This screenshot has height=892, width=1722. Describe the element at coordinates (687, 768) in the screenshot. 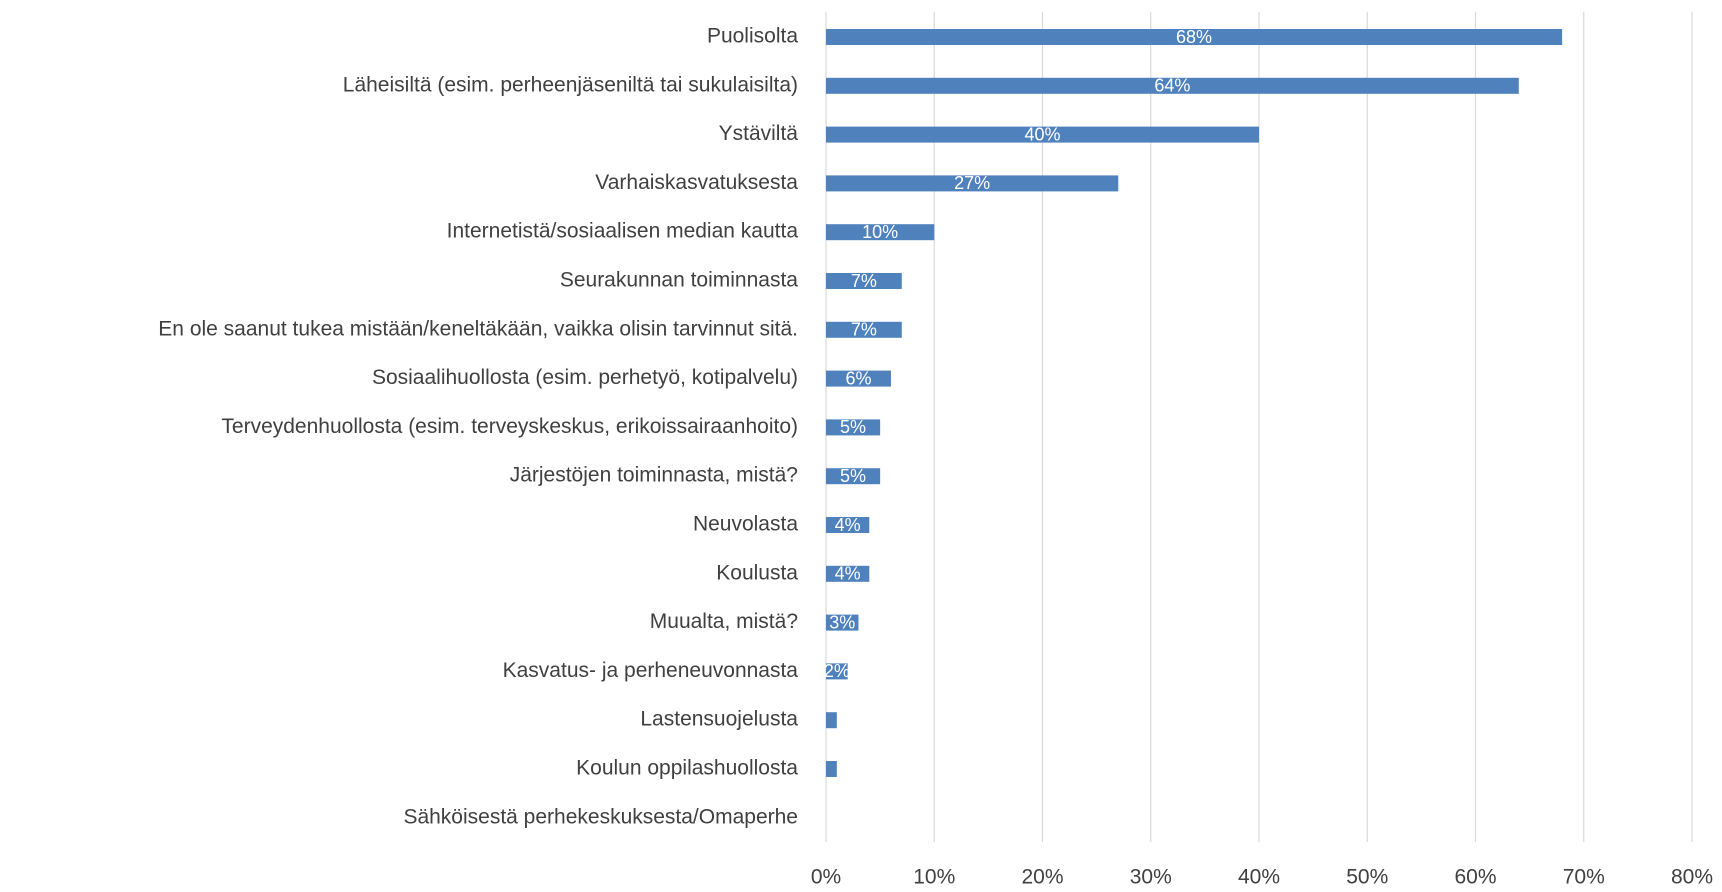

I see `category-label: Koulun oppilashuollosta` at that location.